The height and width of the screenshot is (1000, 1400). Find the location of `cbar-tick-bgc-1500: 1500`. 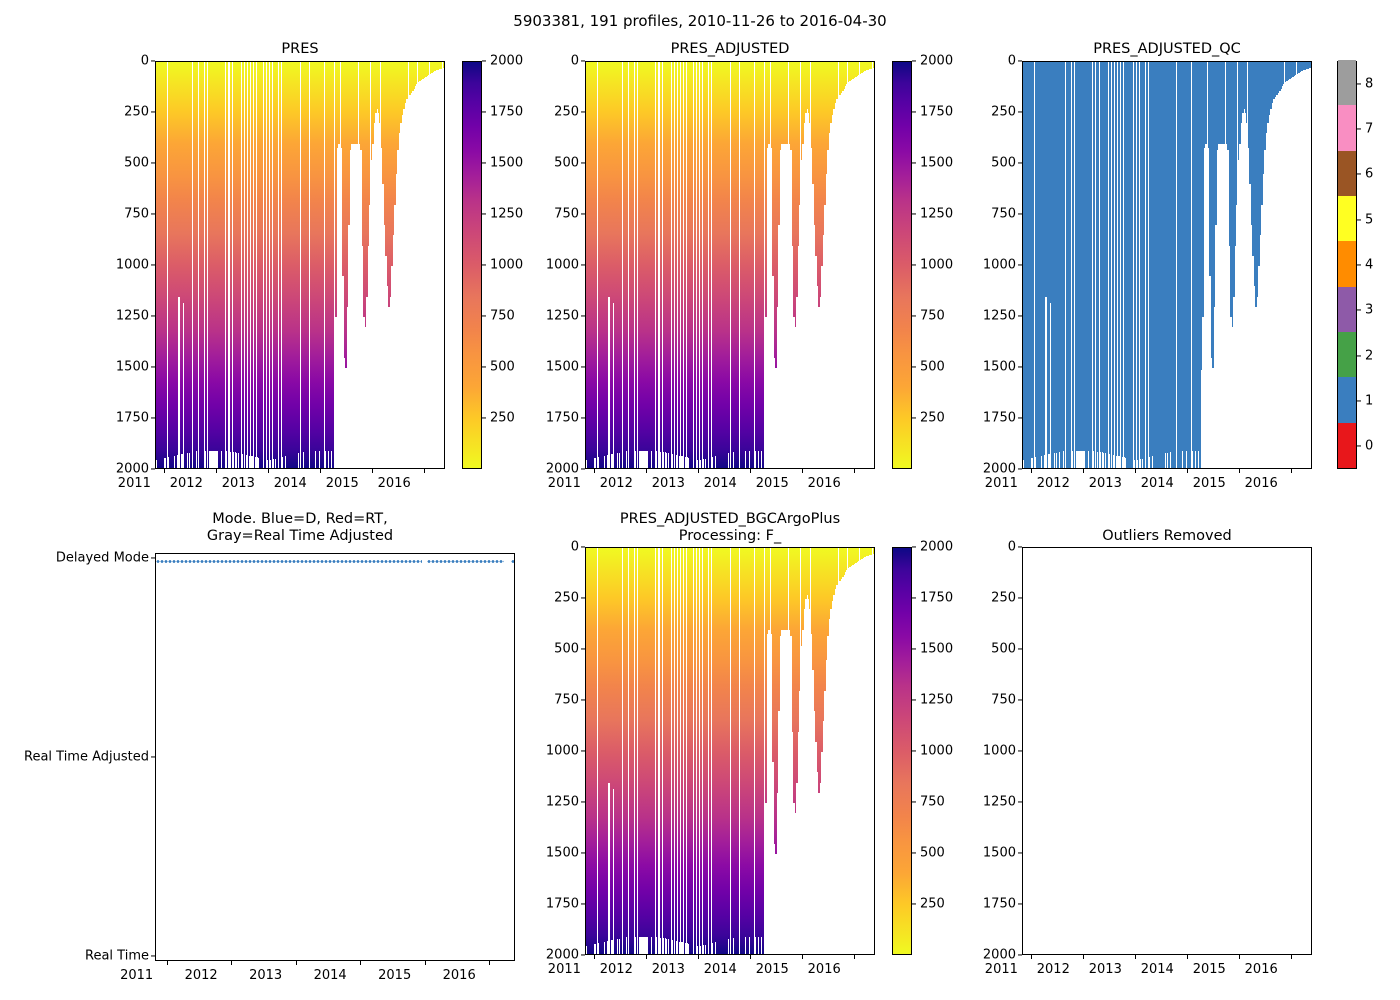

cbar-tick-bgc-1500: 1500 is located at coordinates (937, 649).